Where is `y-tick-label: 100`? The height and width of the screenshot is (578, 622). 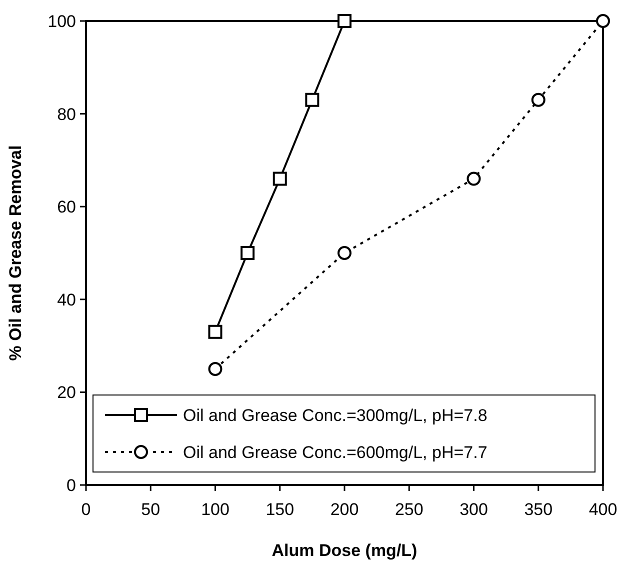 y-tick-label: 100 is located at coordinates (62, 21).